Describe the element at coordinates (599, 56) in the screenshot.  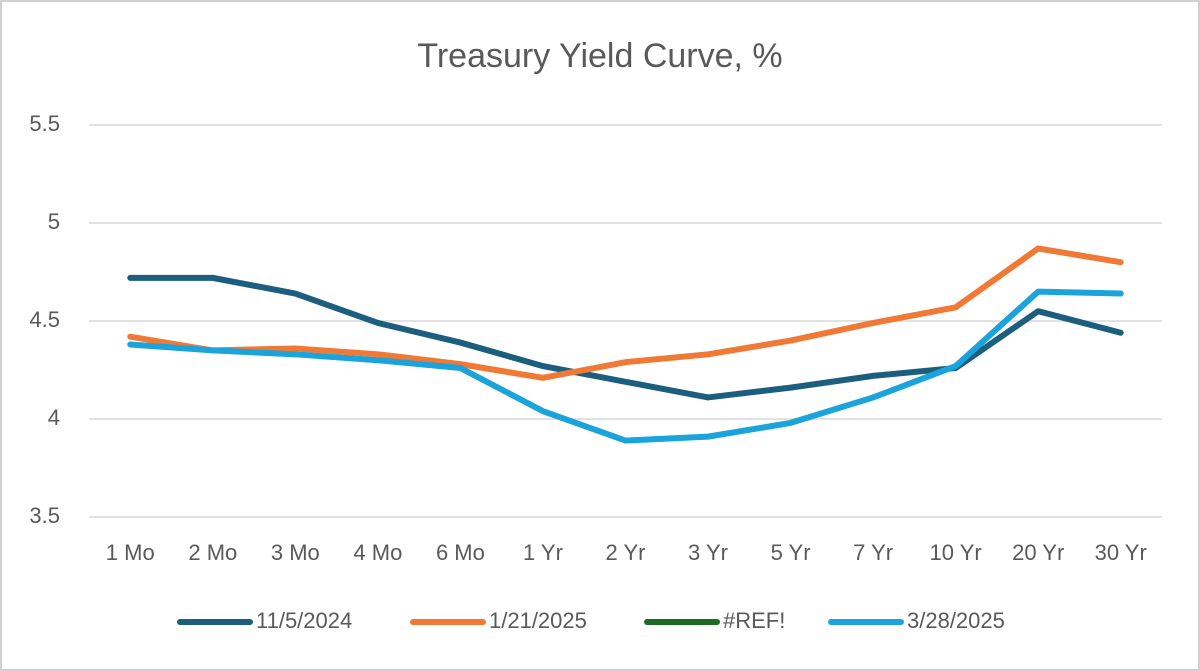
I see `chart-title: Treasury Yield Curve, %` at that location.